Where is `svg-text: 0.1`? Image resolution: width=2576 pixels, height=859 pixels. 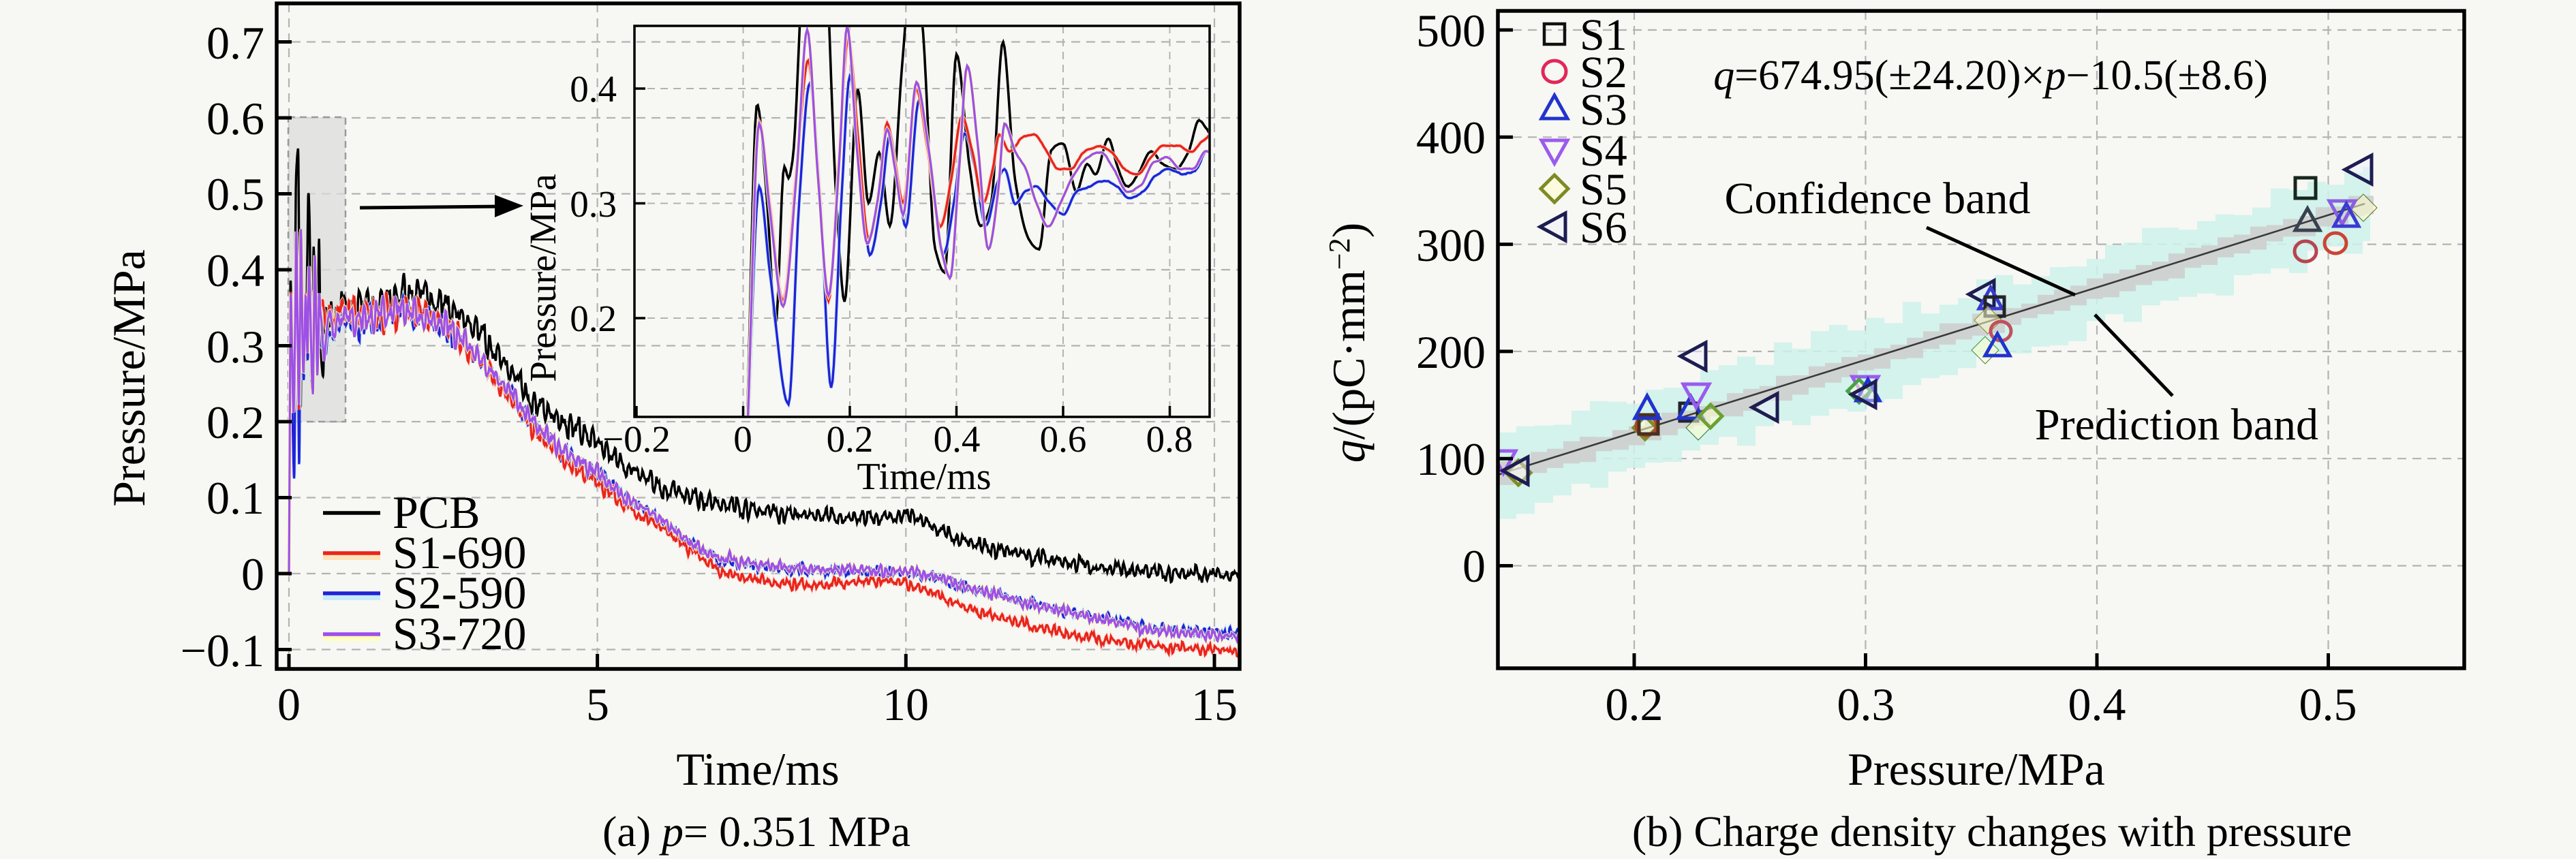 svg-text: 0.1 is located at coordinates (235, 498).